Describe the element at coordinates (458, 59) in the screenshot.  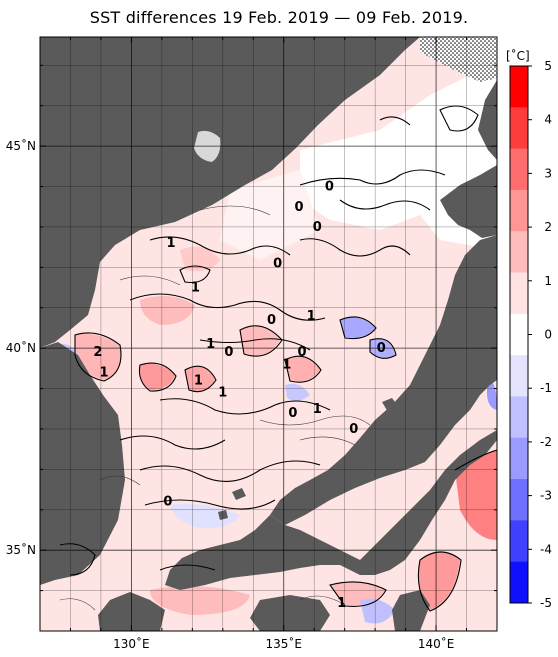
I see `sea-ice-region` at that location.